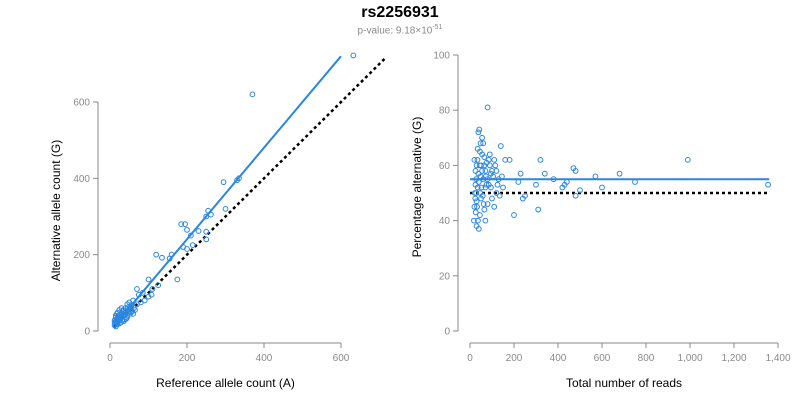 The image size is (800, 400). I want to click on x-tick-label: 1,200, so click(733, 358).